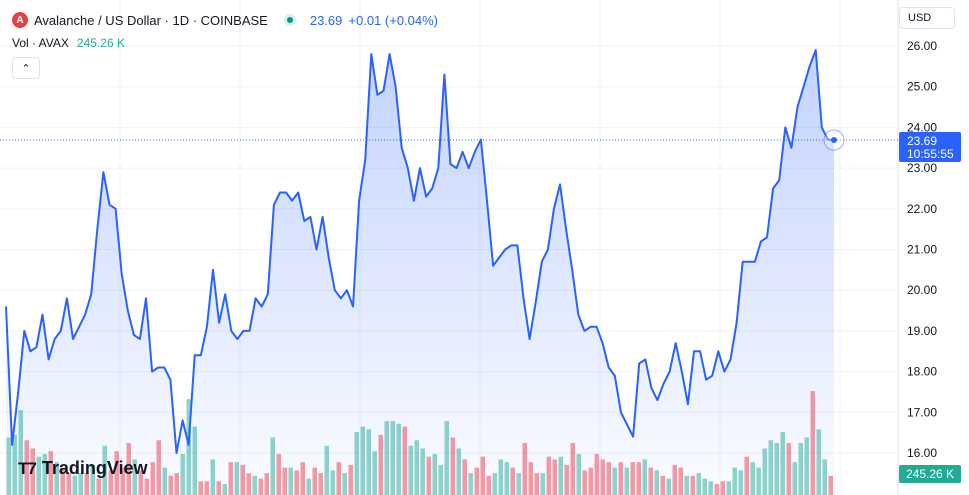  Describe the element at coordinates (922, 412) in the screenshot. I see `y-tick-label: 17.00` at that location.